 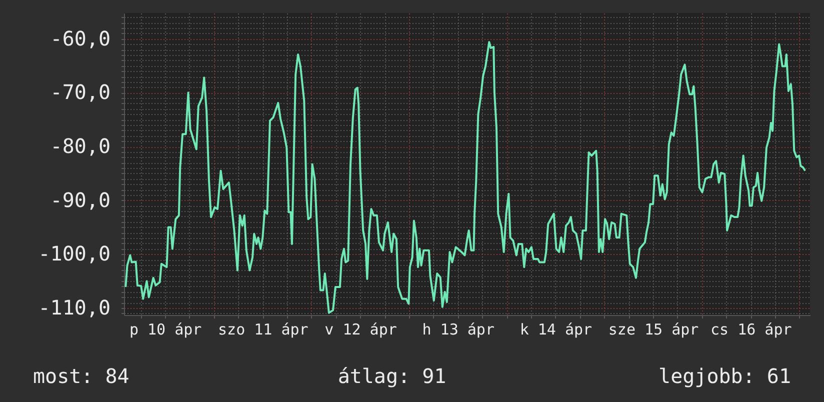 What do you see at coordinates (165, 329) in the screenshot?
I see `x-tick-label: p 10 ápr` at bounding box center [165, 329].